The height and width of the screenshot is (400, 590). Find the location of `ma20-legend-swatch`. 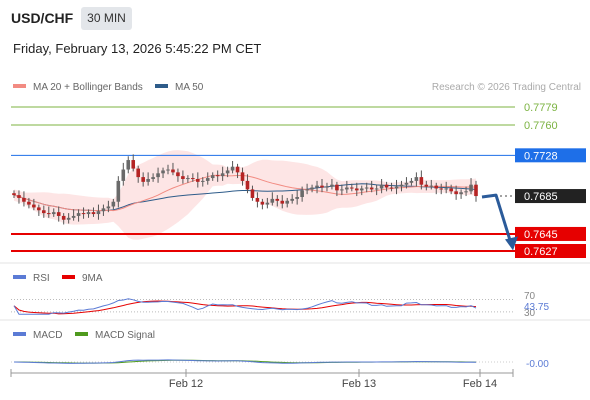

ma20-legend-swatch is located at coordinates (19, 86).